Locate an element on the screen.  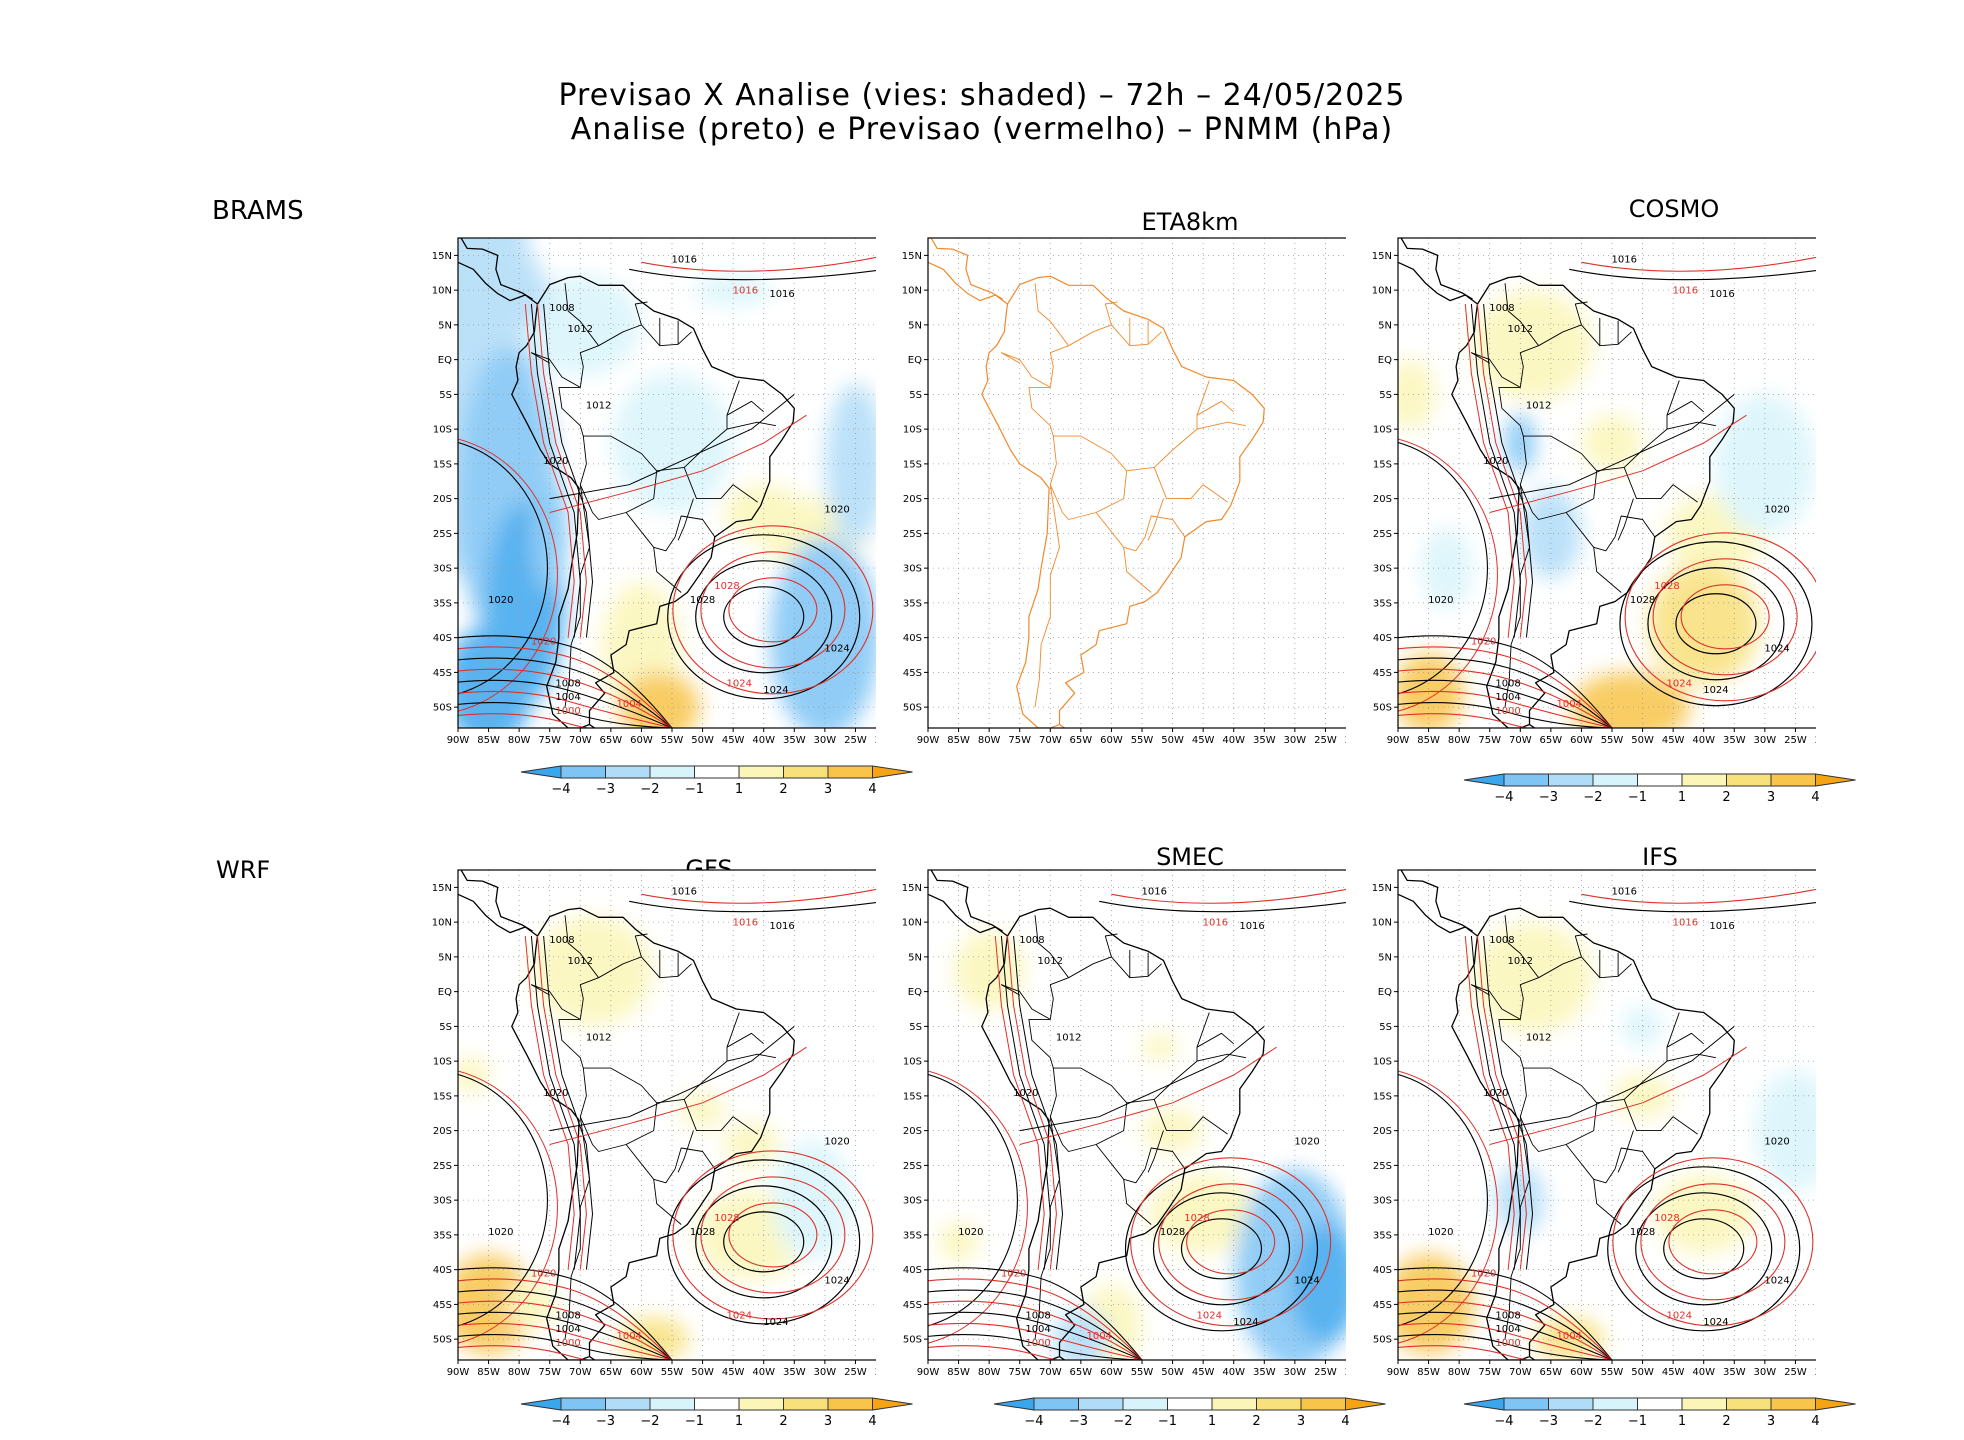
lat-tick-label: 45S is located at coordinates (1382, 673).